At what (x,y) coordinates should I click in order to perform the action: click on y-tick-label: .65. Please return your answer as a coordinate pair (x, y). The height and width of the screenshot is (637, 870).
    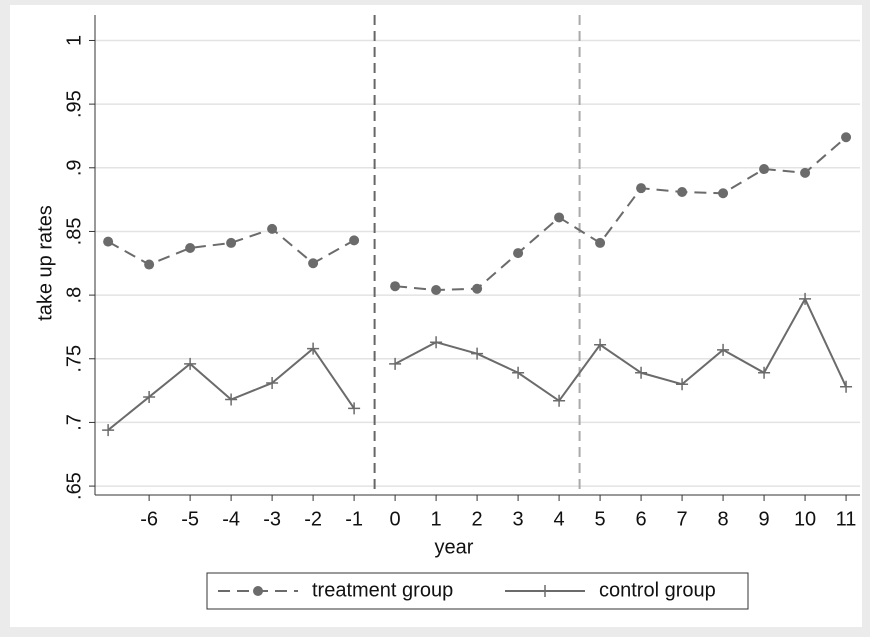
    Looking at the image, I should click on (74, 486).